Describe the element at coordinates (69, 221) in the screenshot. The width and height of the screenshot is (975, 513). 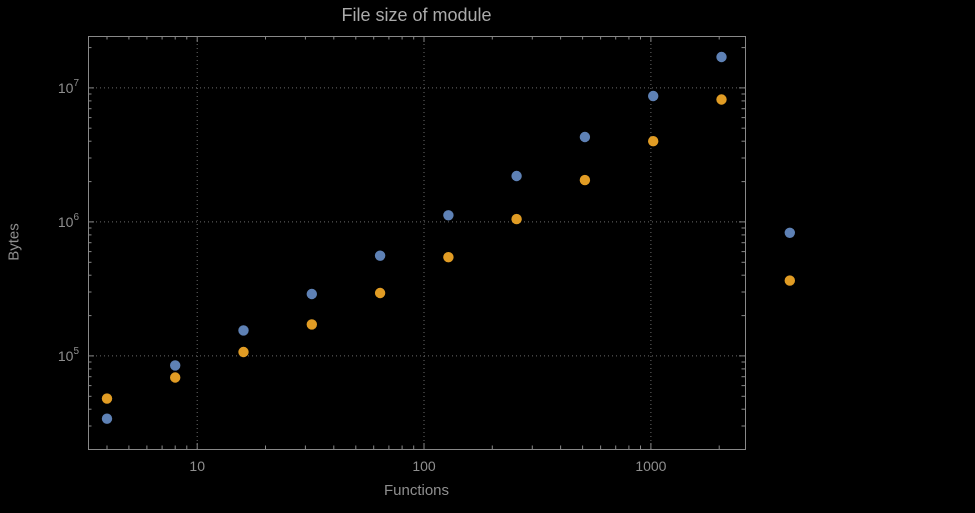
I see `y-tick-label: 10⁶` at that location.